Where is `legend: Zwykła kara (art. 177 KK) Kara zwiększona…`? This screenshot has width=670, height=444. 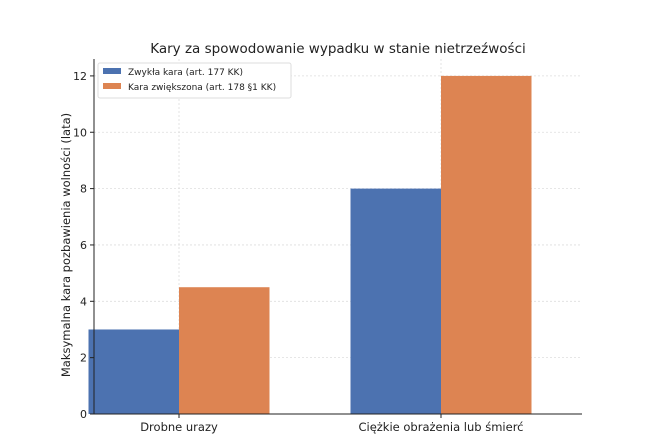 legend: Zwykła kara (art. 177 KK) Kara zwiększona… is located at coordinates (194, 80).